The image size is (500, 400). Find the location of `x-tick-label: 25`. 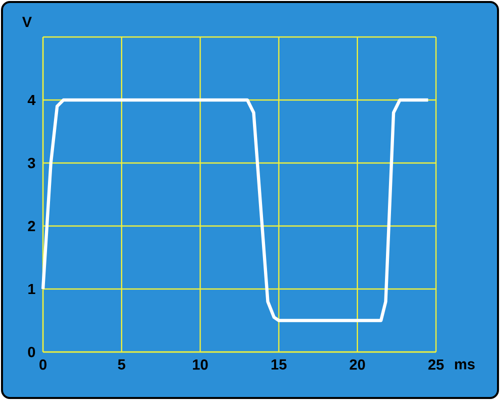

x-tick-label: 25 is located at coordinates (436, 364).